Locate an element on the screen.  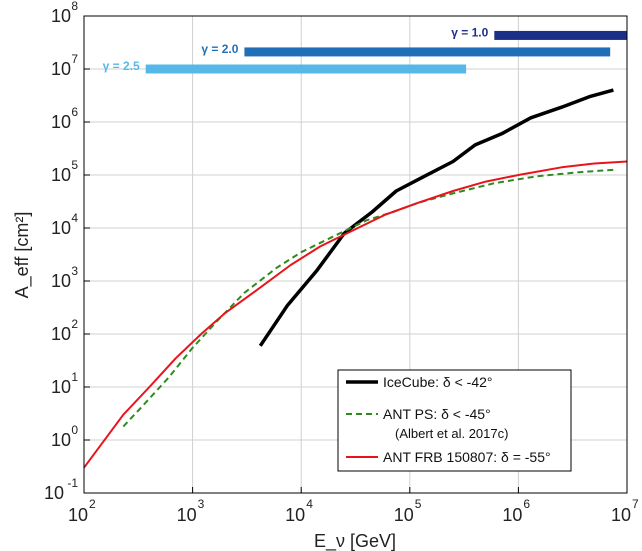
band-label: γ = 2.5 is located at coordinates (121, 66).